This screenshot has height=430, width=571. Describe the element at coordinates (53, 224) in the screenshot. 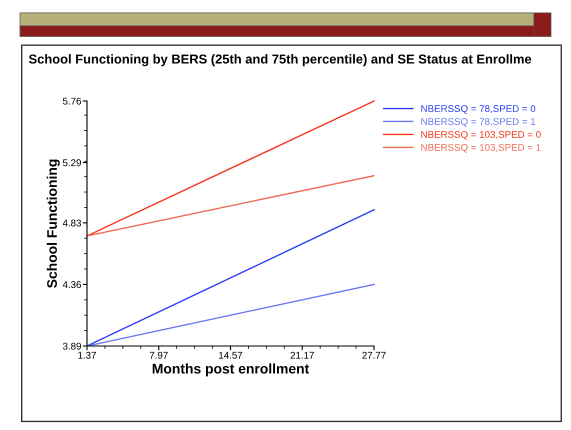

I see `y-axis-title: School Functioning` at that location.